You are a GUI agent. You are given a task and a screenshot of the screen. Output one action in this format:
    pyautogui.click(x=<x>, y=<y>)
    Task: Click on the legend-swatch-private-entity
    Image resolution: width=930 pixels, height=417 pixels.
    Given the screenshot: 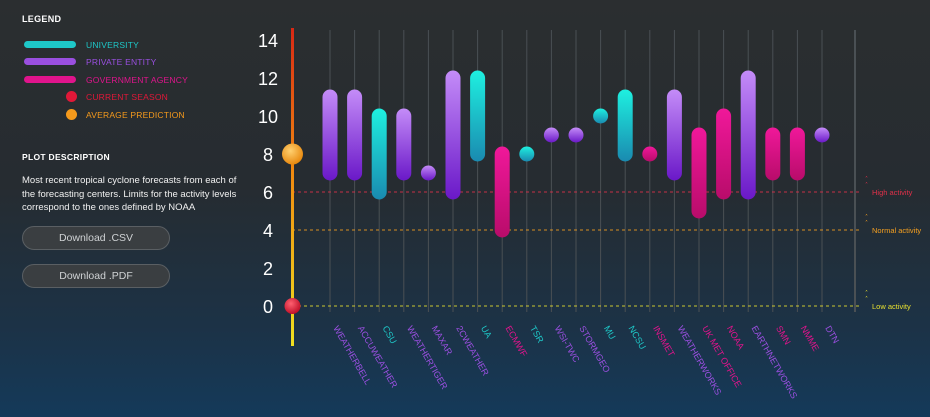 What is the action you would take?
    pyautogui.click(x=50, y=62)
    